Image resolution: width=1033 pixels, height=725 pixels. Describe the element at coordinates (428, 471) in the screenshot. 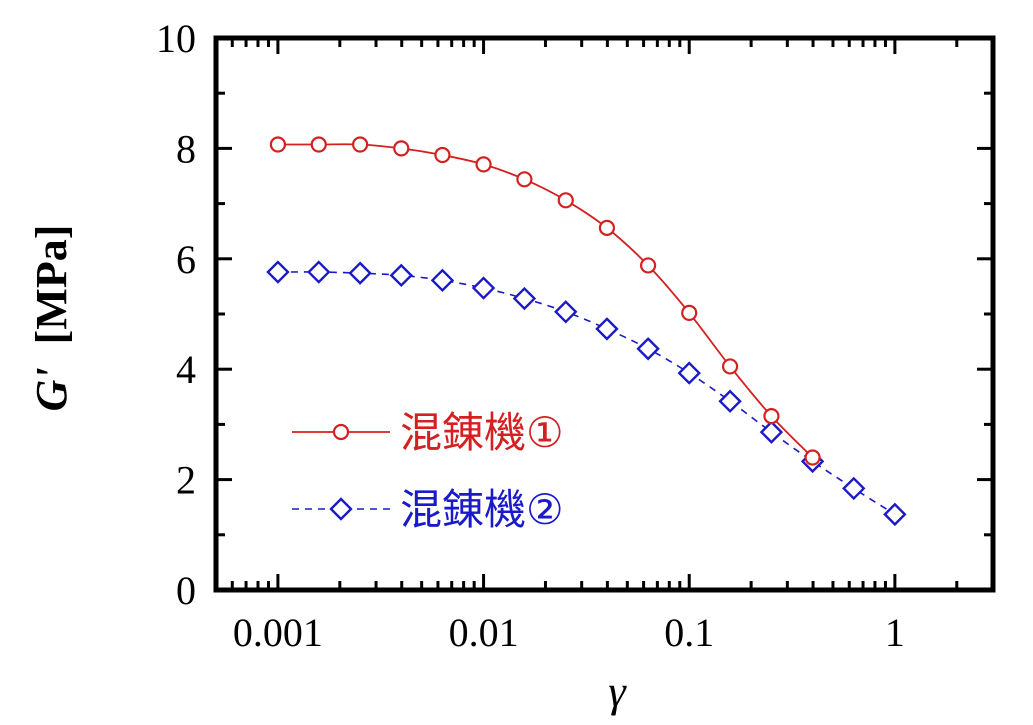

I see `legend: 混錬機① 混錬機②` at that location.